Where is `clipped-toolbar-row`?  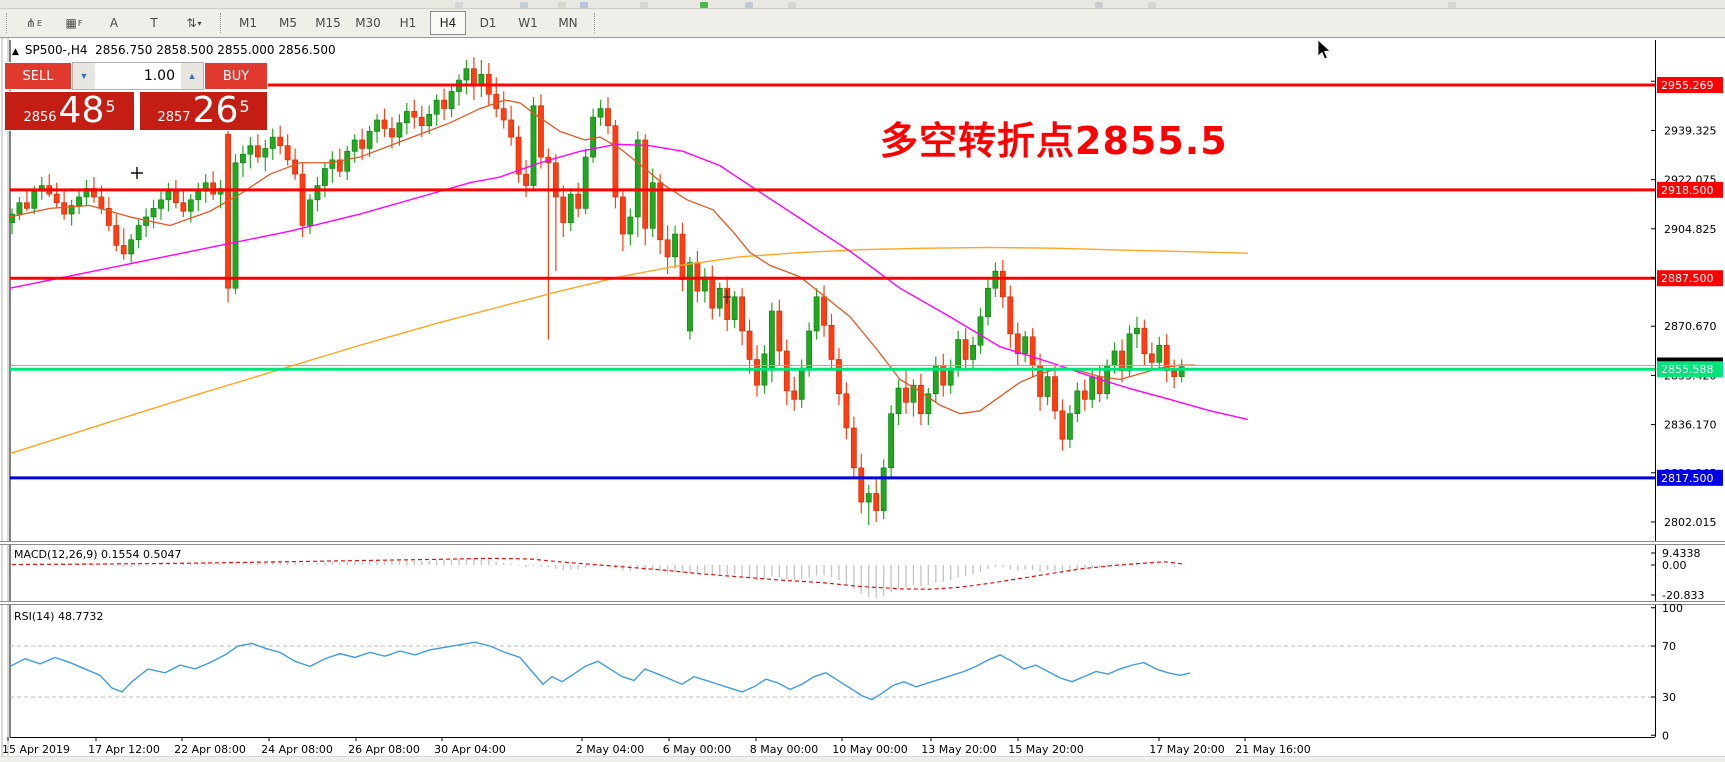
clipped-toolbar-row is located at coordinates (862, 4).